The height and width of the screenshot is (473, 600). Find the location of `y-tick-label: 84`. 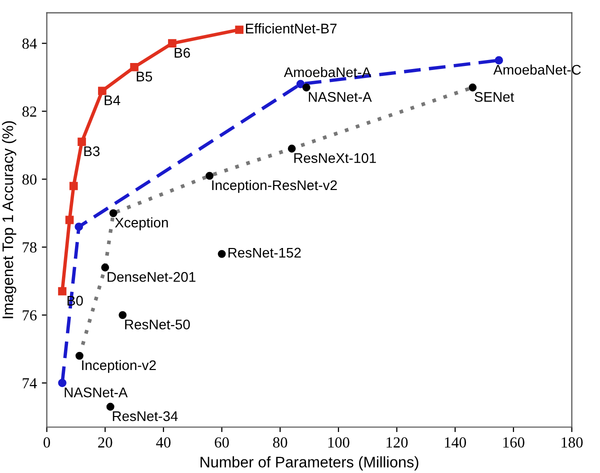

y-tick-label: 84 is located at coordinates (29, 43).